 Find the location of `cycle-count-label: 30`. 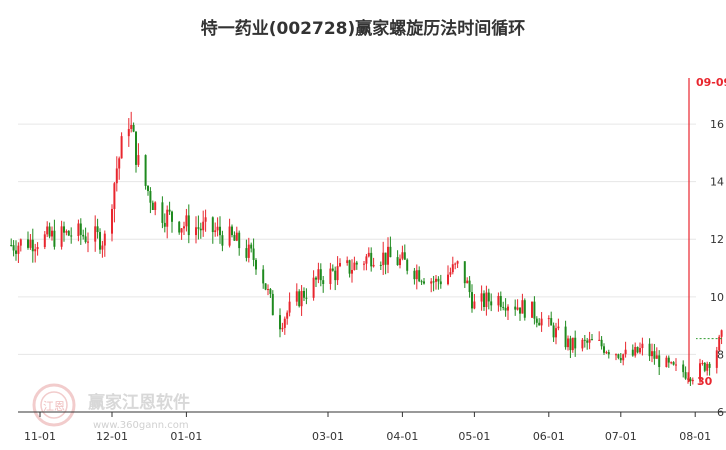

cycle-count-label: 30 is located at coordinates (705, 381).